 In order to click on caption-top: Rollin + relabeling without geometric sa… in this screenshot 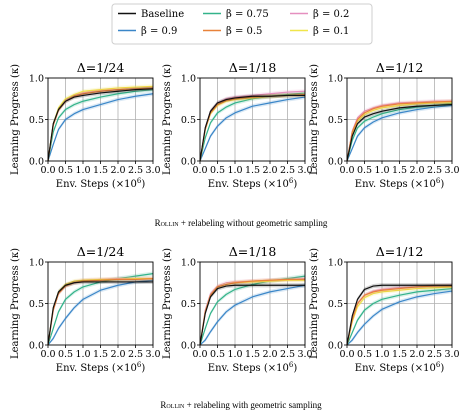, I will do `click(241, 223)`.